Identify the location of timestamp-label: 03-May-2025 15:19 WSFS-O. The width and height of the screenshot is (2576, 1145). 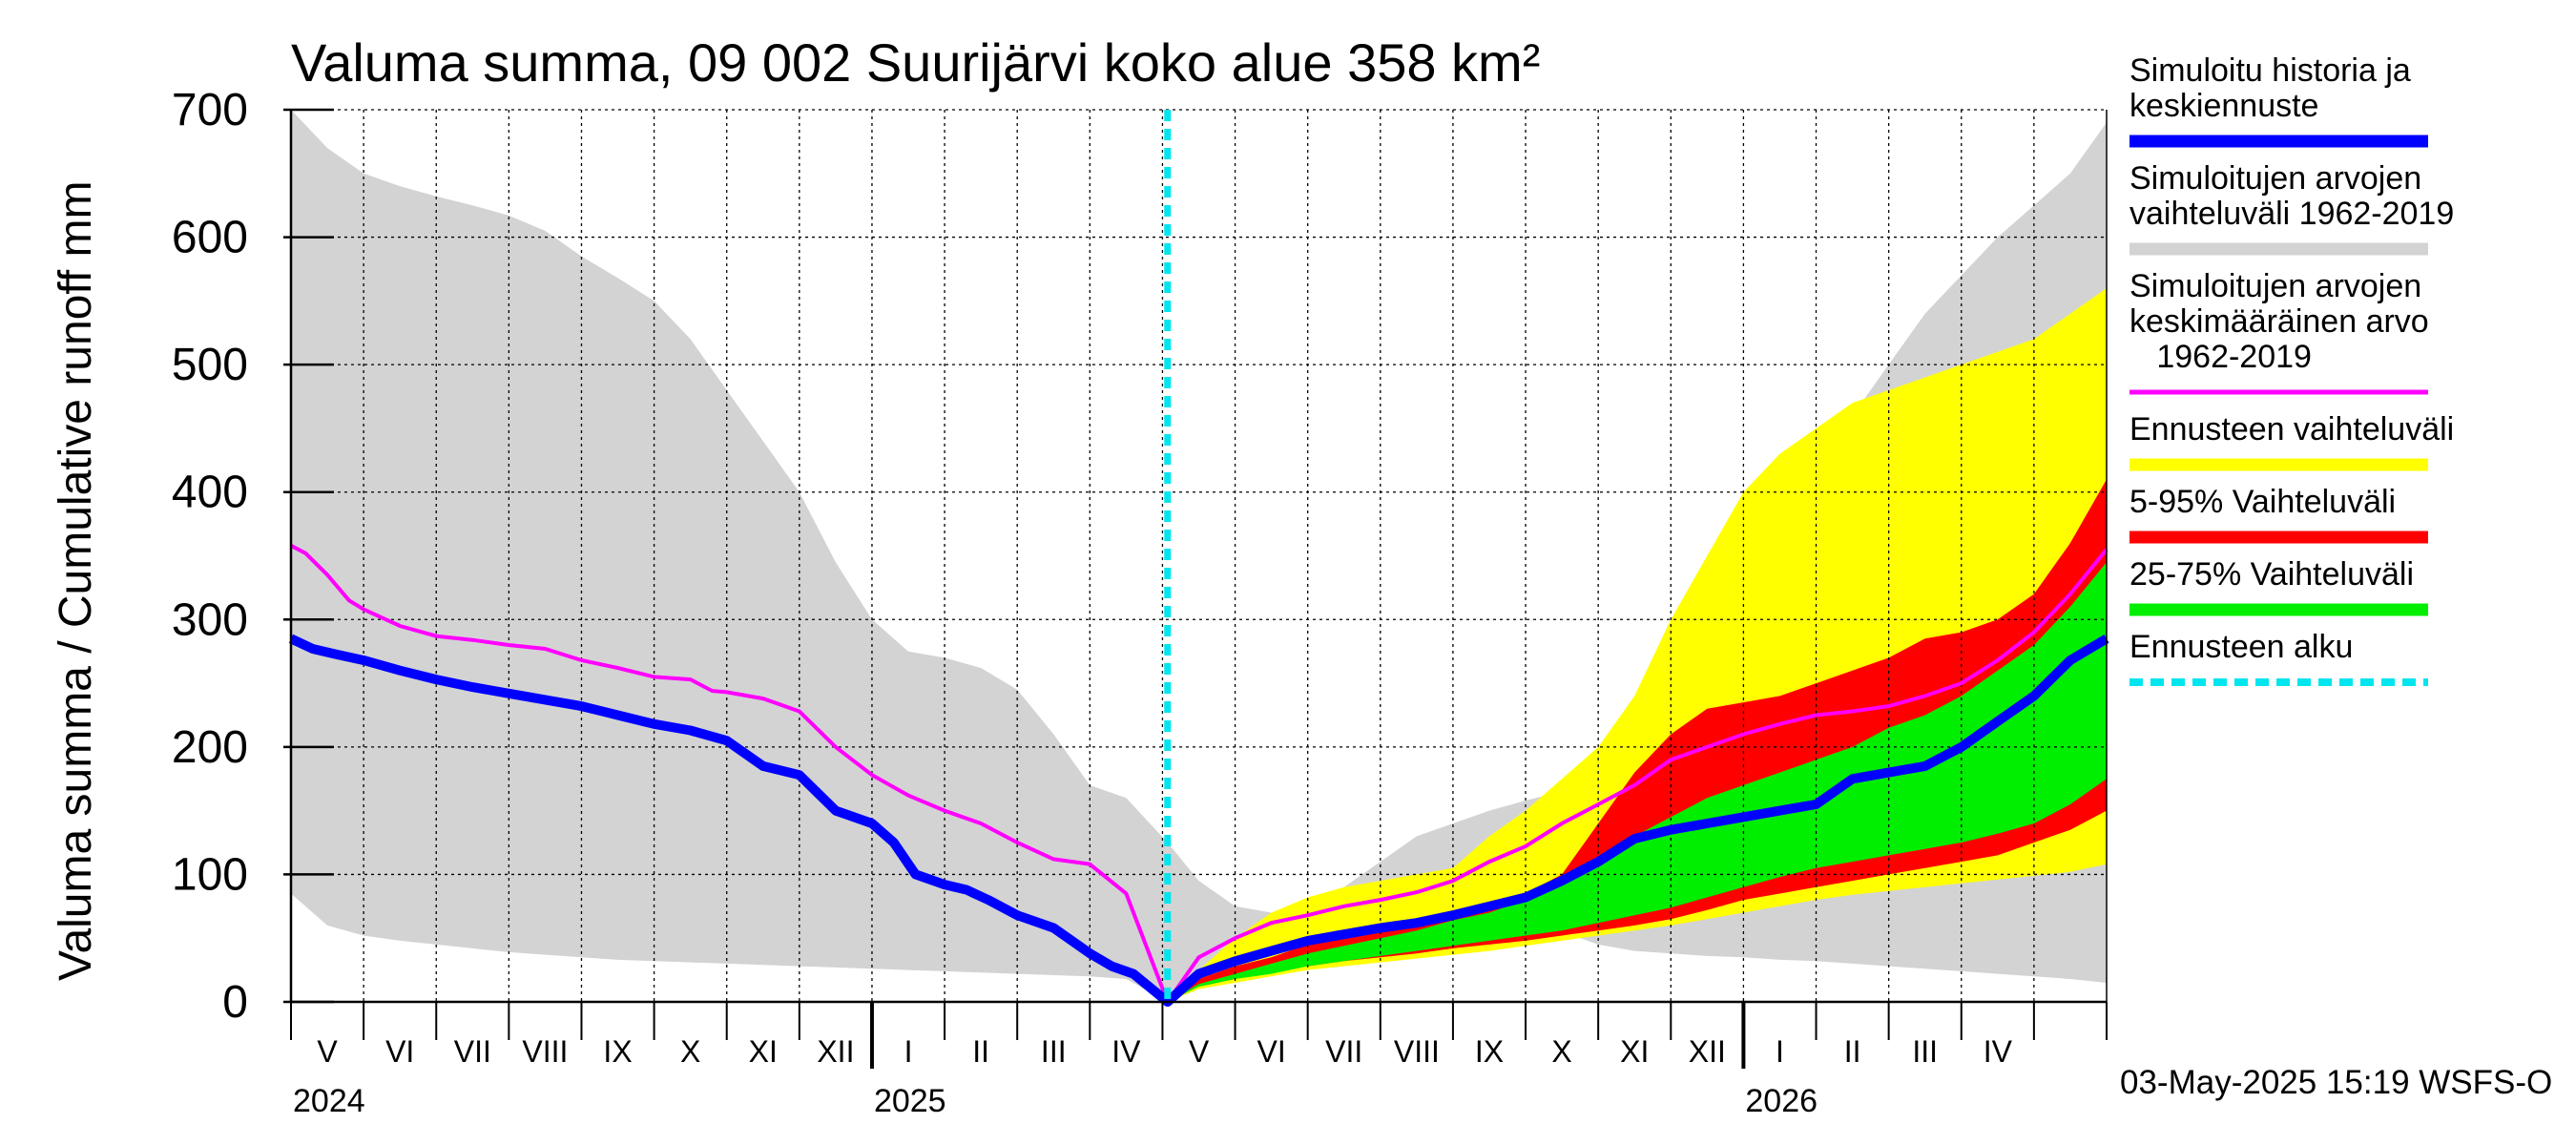
(2336, 1082).